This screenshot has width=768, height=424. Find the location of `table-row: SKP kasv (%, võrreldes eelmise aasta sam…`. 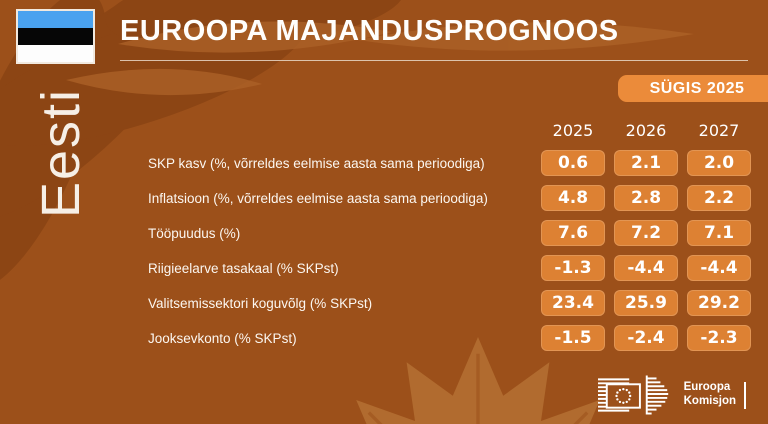

table-row: SKP kasv (%, võrreldes eelmise aasta sam… is located at coordinates (449, 163).